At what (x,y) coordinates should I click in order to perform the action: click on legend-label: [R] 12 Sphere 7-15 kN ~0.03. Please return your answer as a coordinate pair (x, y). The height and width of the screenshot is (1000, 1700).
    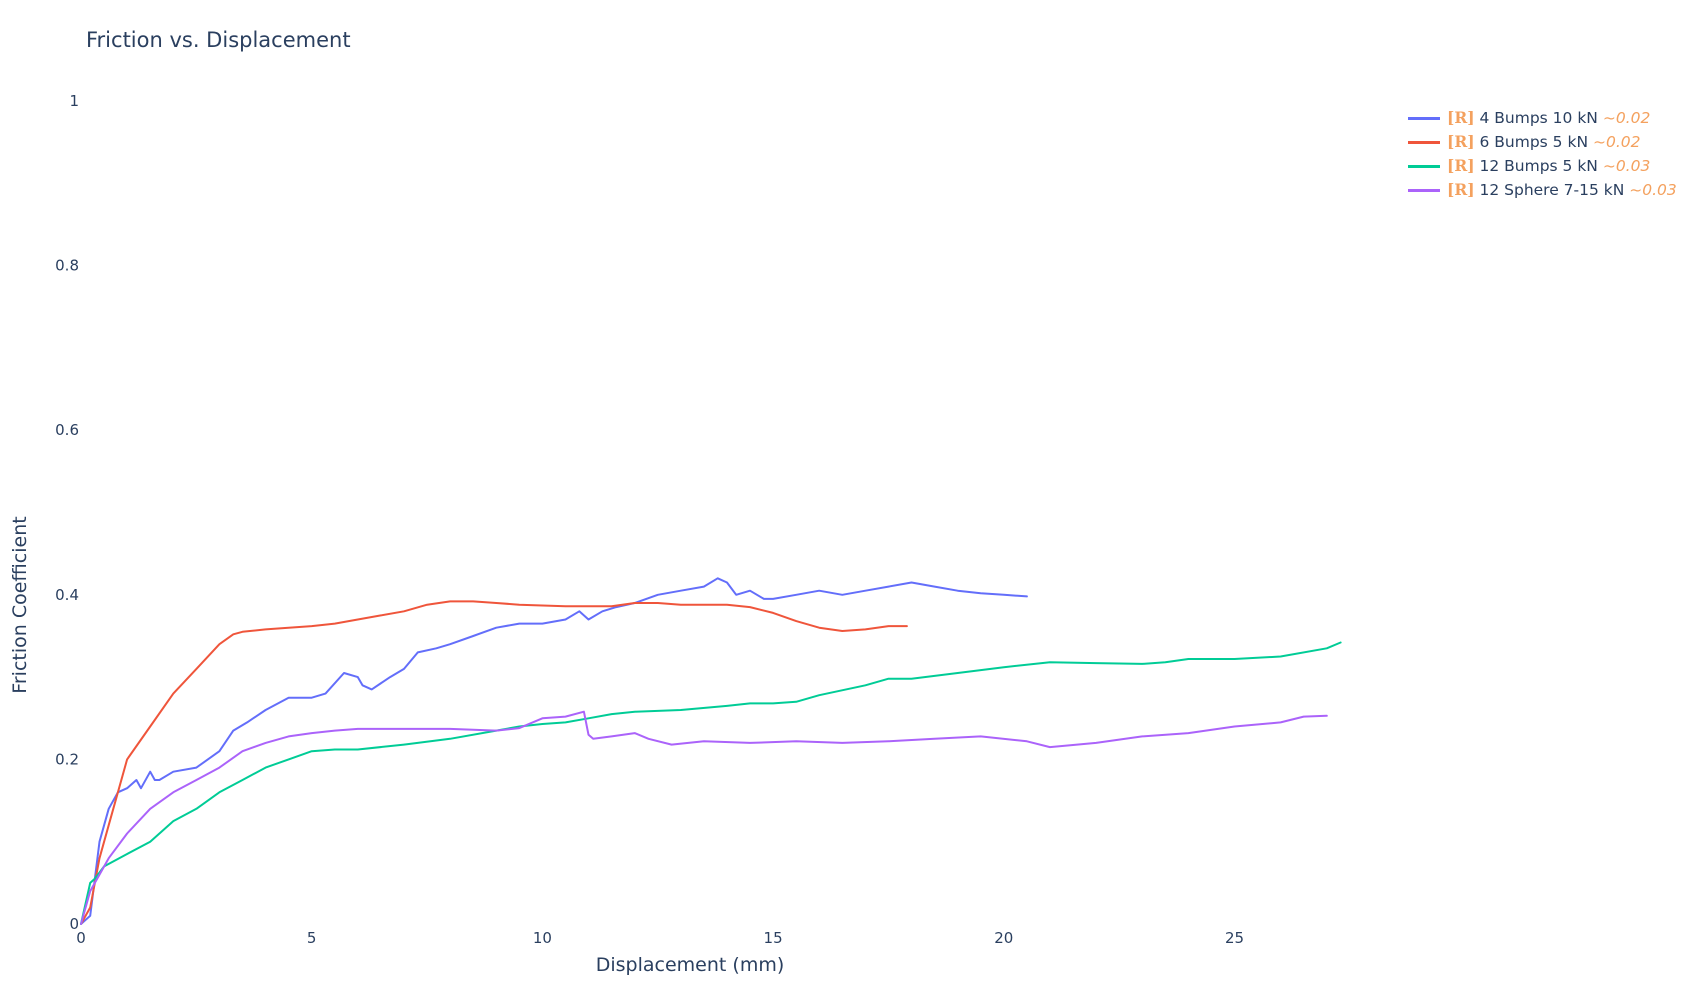
    Looking at the image, I should click on (1562, 190).